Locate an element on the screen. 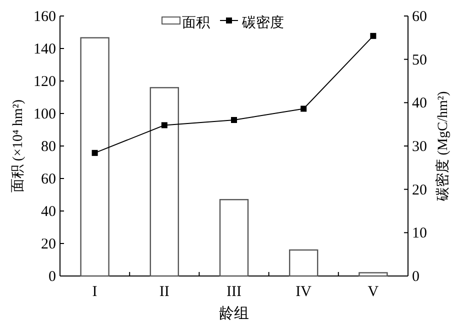 This screenshot has width=465, height=327. y-tick-label: 60 is located at coordinates (48, 180).